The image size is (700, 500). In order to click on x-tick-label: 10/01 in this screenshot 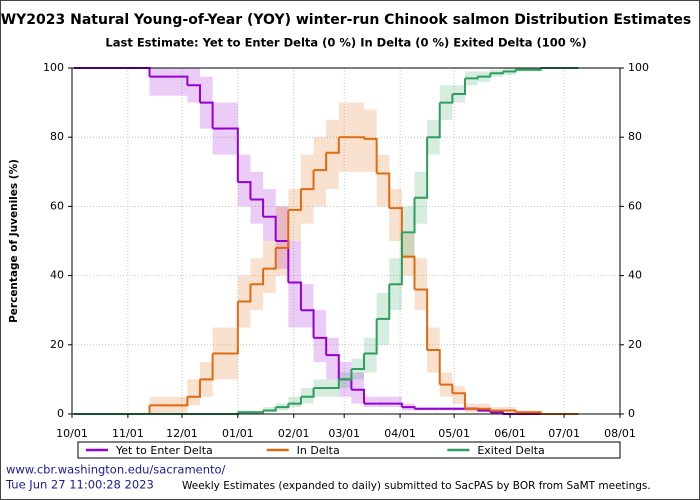, I will do `click(72, 433)`.